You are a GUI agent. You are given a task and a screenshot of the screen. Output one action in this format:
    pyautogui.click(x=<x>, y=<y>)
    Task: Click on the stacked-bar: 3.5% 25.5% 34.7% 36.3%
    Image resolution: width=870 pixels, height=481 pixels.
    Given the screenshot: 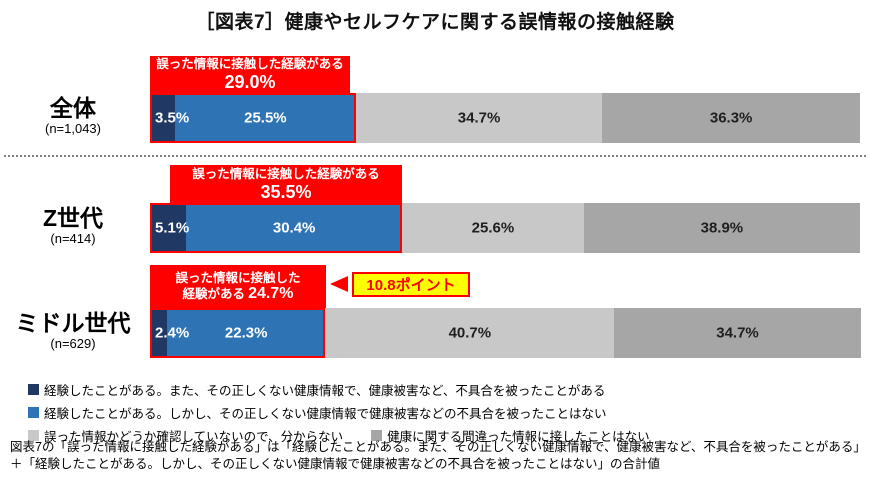 What is the action you would take?
    pyautogui.click(x=505, y=118)
    